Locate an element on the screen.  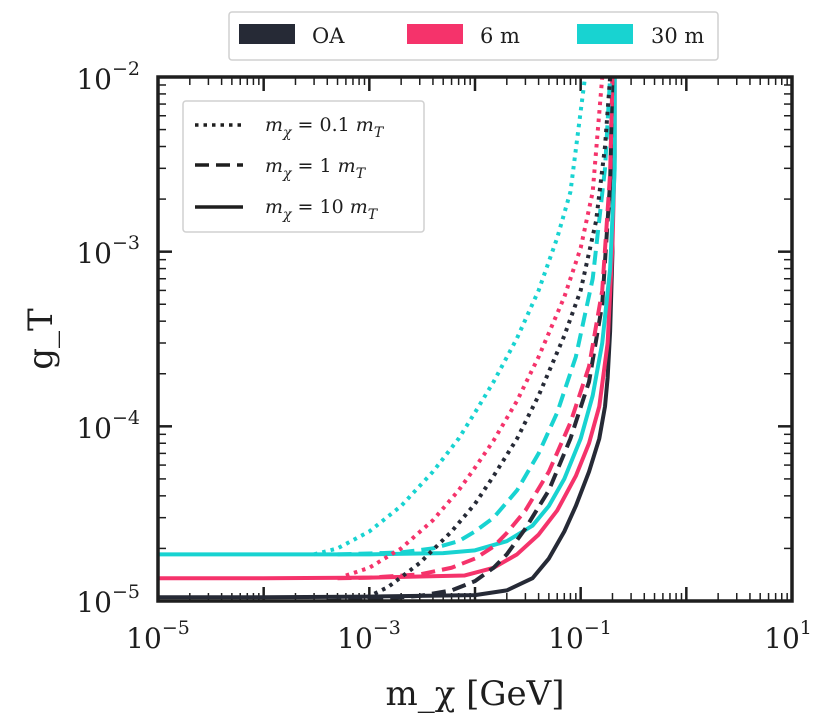
x-axis-label: m_χ [GeV] is located at coordinates (474, 694).